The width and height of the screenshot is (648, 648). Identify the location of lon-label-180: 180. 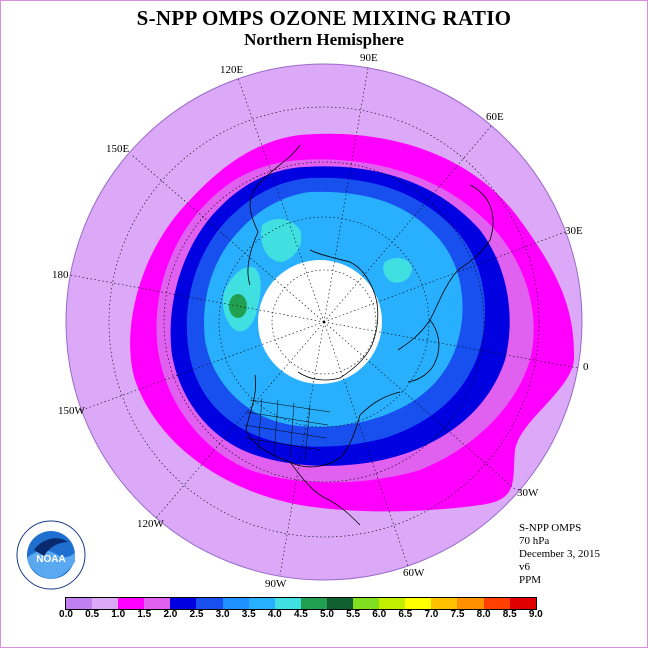
(60, 275).